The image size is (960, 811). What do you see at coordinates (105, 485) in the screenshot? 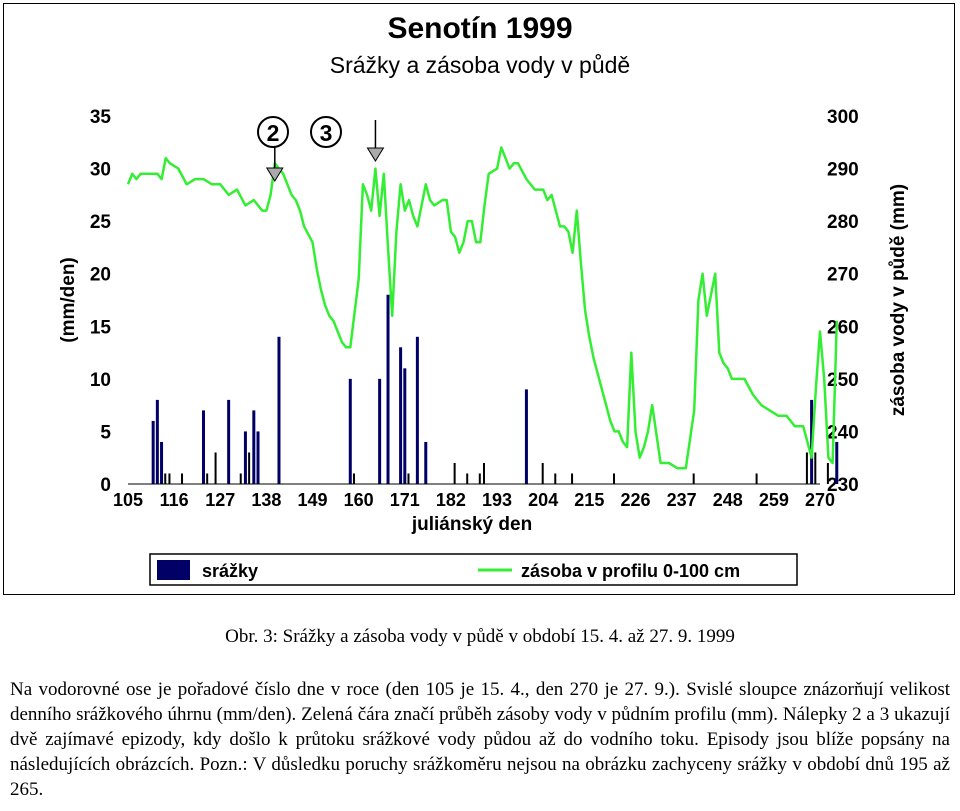
I see `y-left-tick-label: 0` at bounding box center [105, 485].